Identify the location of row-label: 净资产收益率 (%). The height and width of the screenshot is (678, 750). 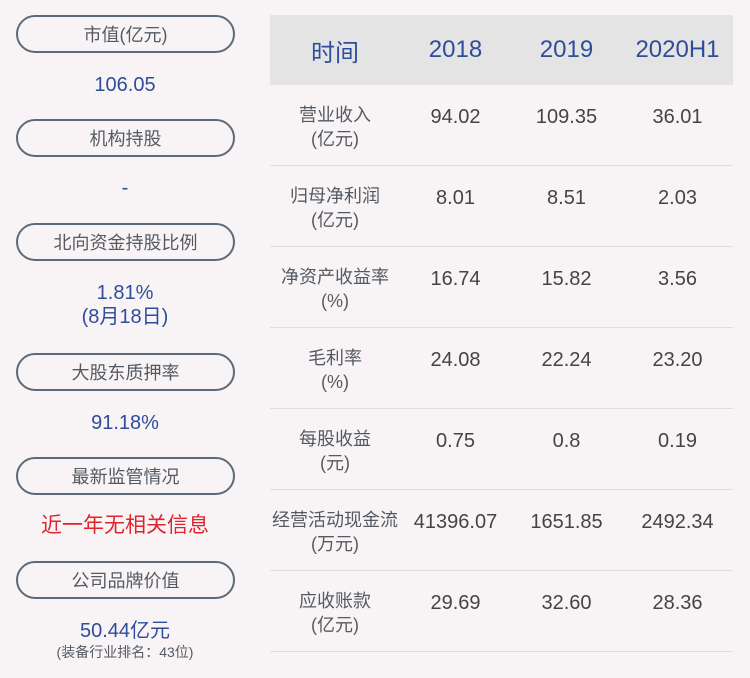
(335, 289).